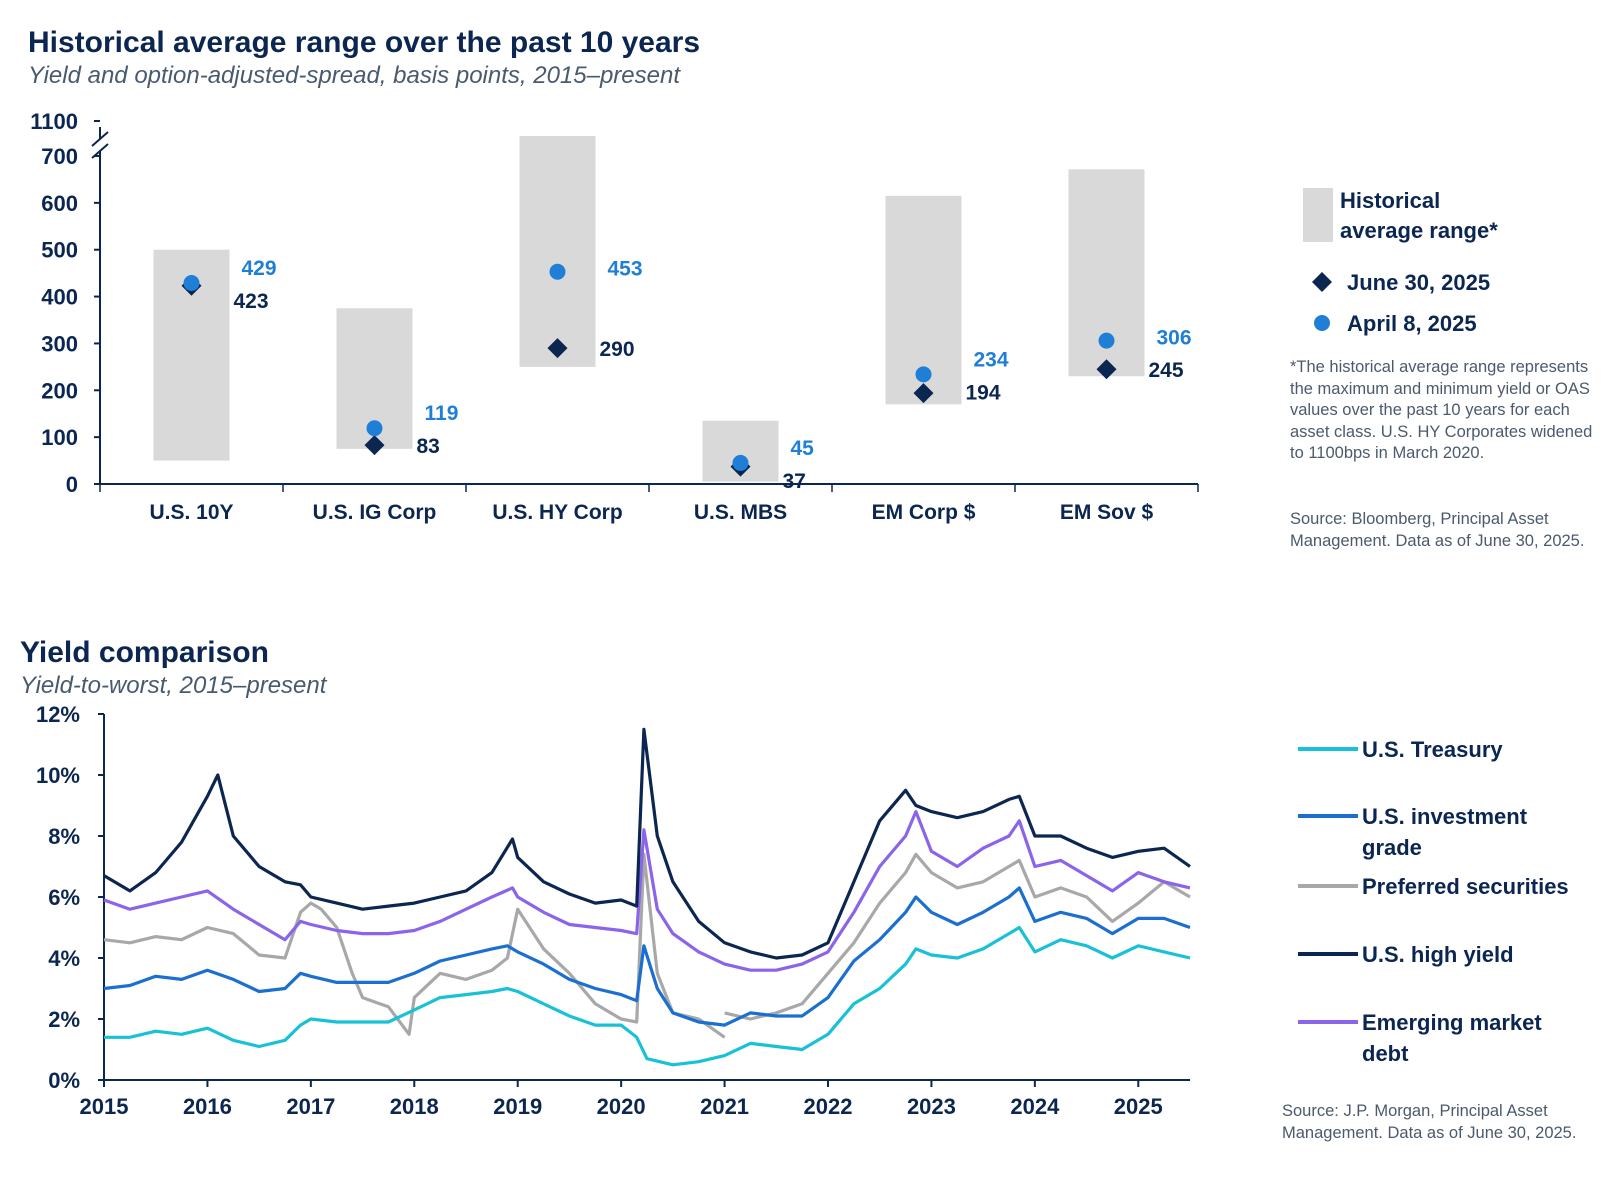 The width and height of the screenshot is (1620, 1182). I want to click on series-line-emerging-market-debt, so click(647, 891).